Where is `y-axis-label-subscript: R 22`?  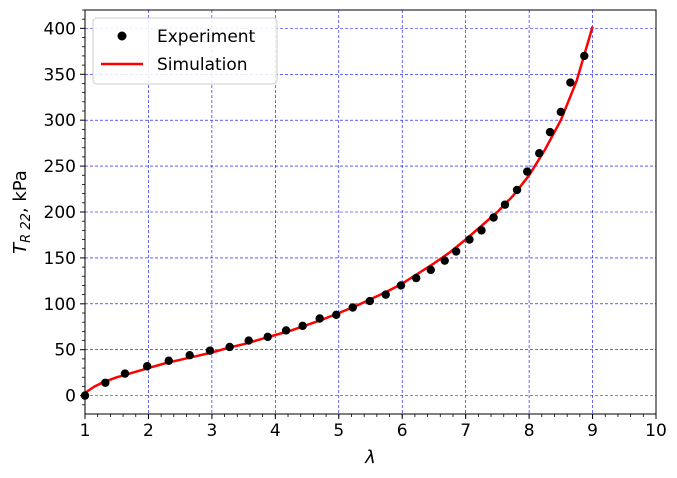
y-axis-label-subscript: R 22 is located at coordinates (26, 228).